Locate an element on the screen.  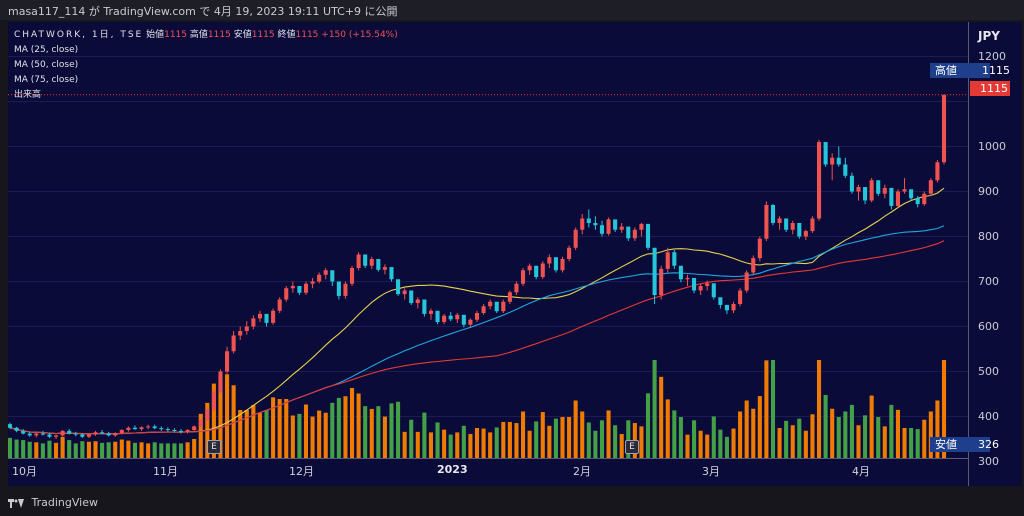
legend-ma75: MA (75, close) is located at coordinates (46, 80).